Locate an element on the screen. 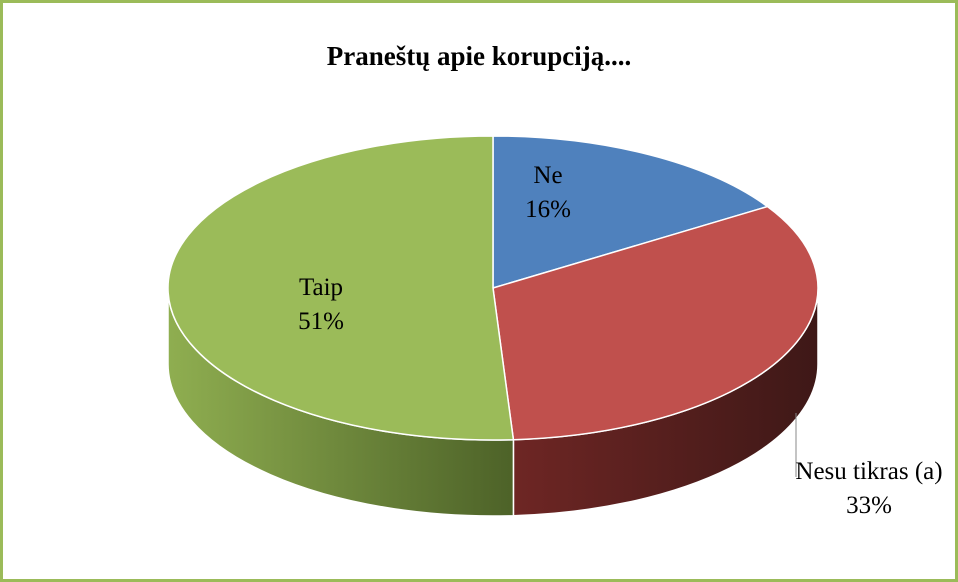 This screenshot has width=958, height=582. value-label: 16% is located at coordinates (548, 209).